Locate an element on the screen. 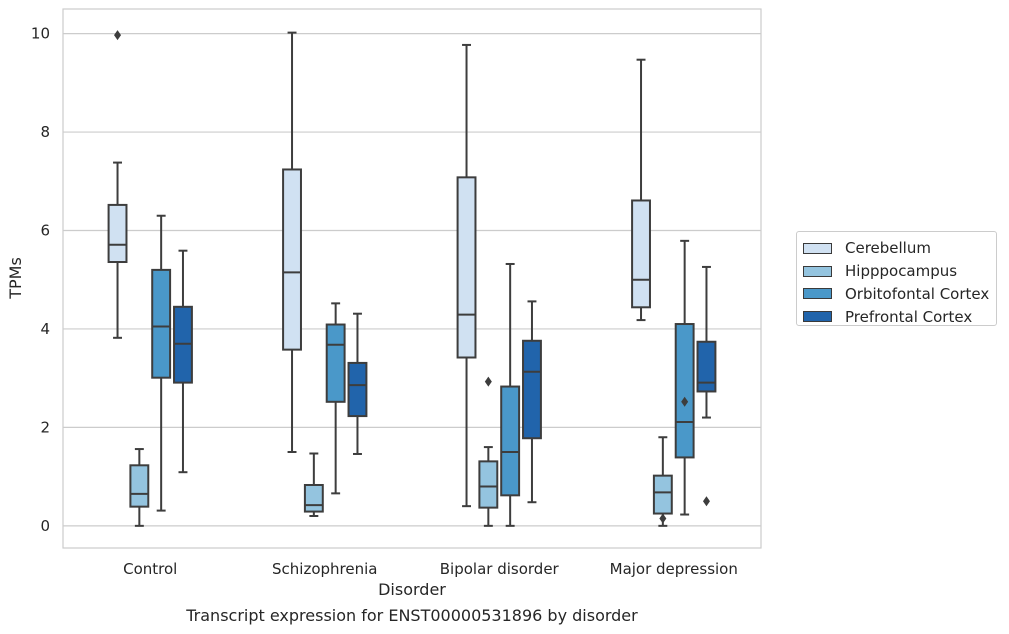  legend-item: Cerebellum is located at coordinates (899, 248).